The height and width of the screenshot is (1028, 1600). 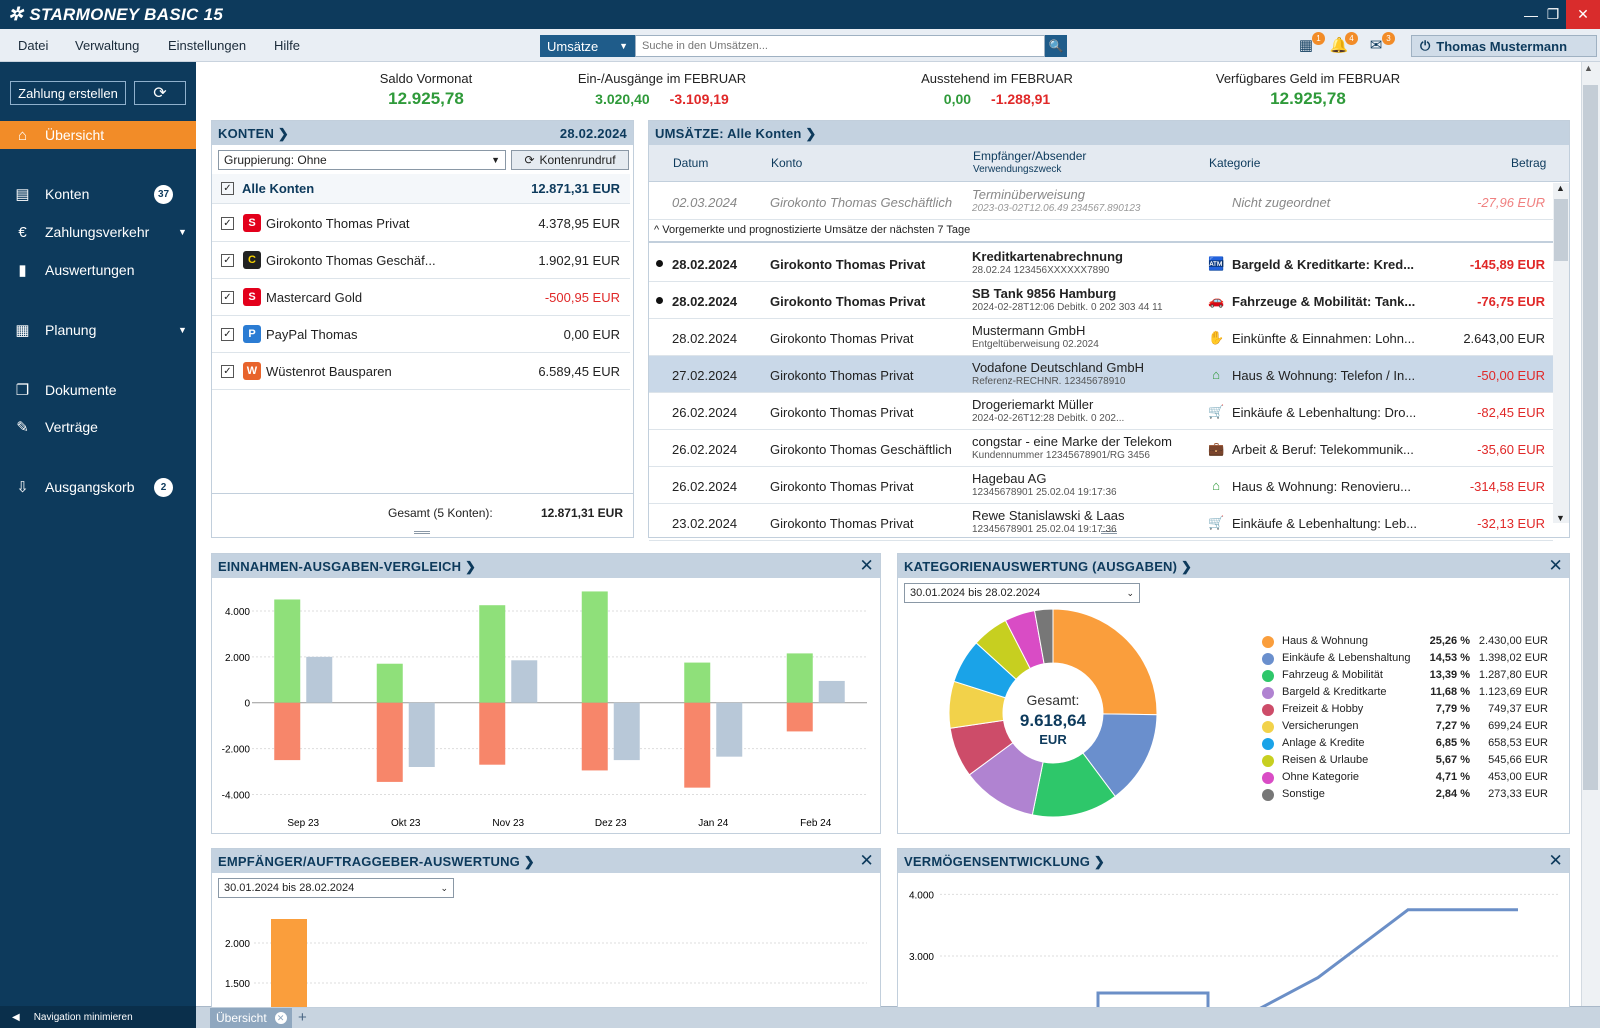 What do you see at coordinates (787, 163) in the screenshot?
I see `col-konto: Konto` at bounding box center [787, 163].